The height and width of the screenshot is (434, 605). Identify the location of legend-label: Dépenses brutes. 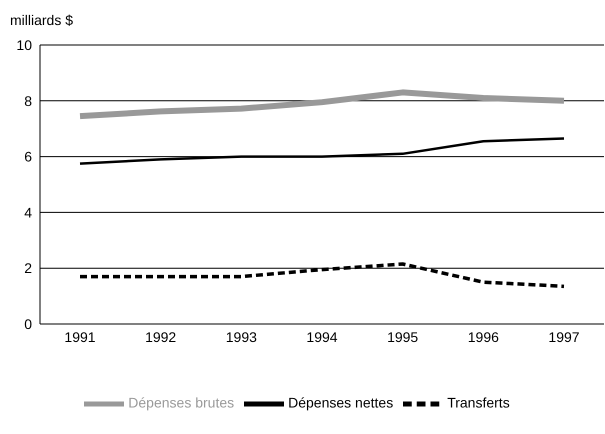
(181, 402).